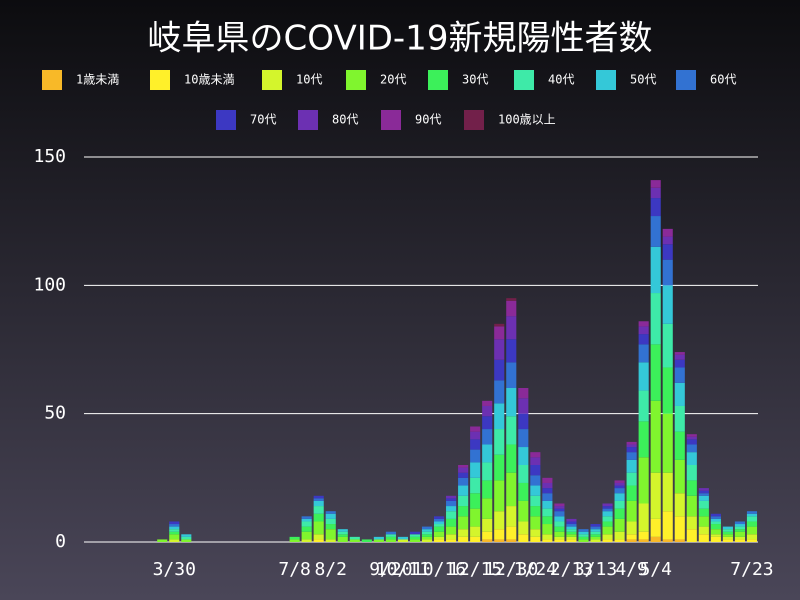  What do you see at coordinates (97, 80) in the screenshot?
I see `legend-label: 1歳未満` at bounding box center [97, 80].